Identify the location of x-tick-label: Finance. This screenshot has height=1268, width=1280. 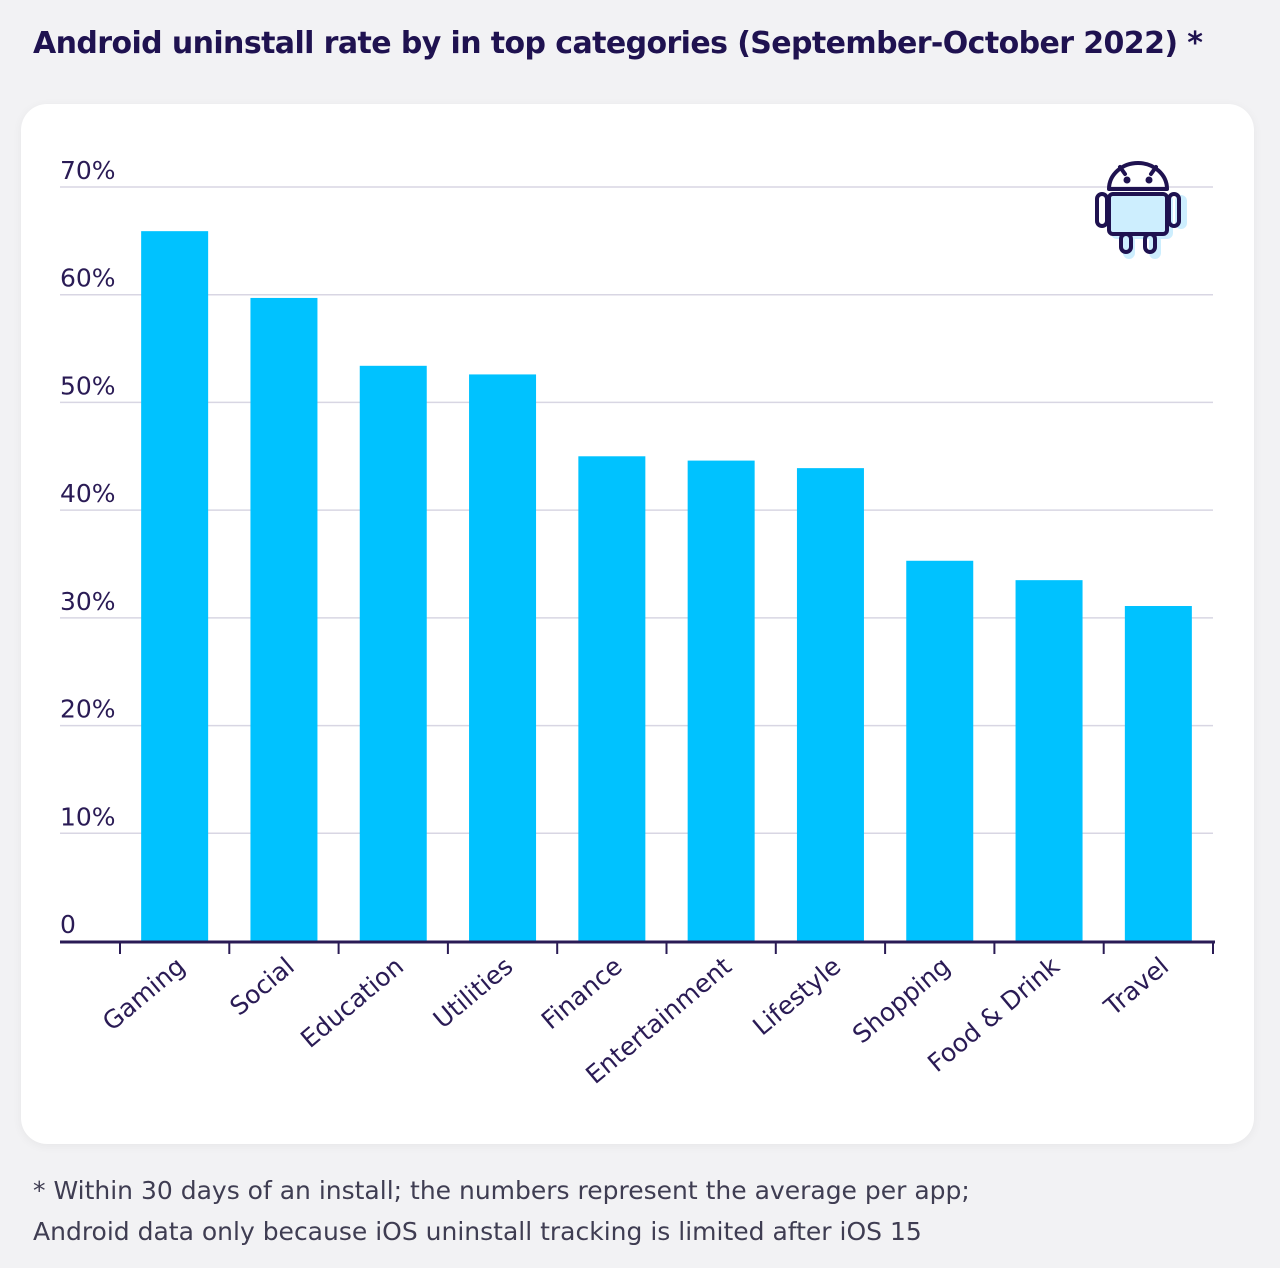
(582, 993).